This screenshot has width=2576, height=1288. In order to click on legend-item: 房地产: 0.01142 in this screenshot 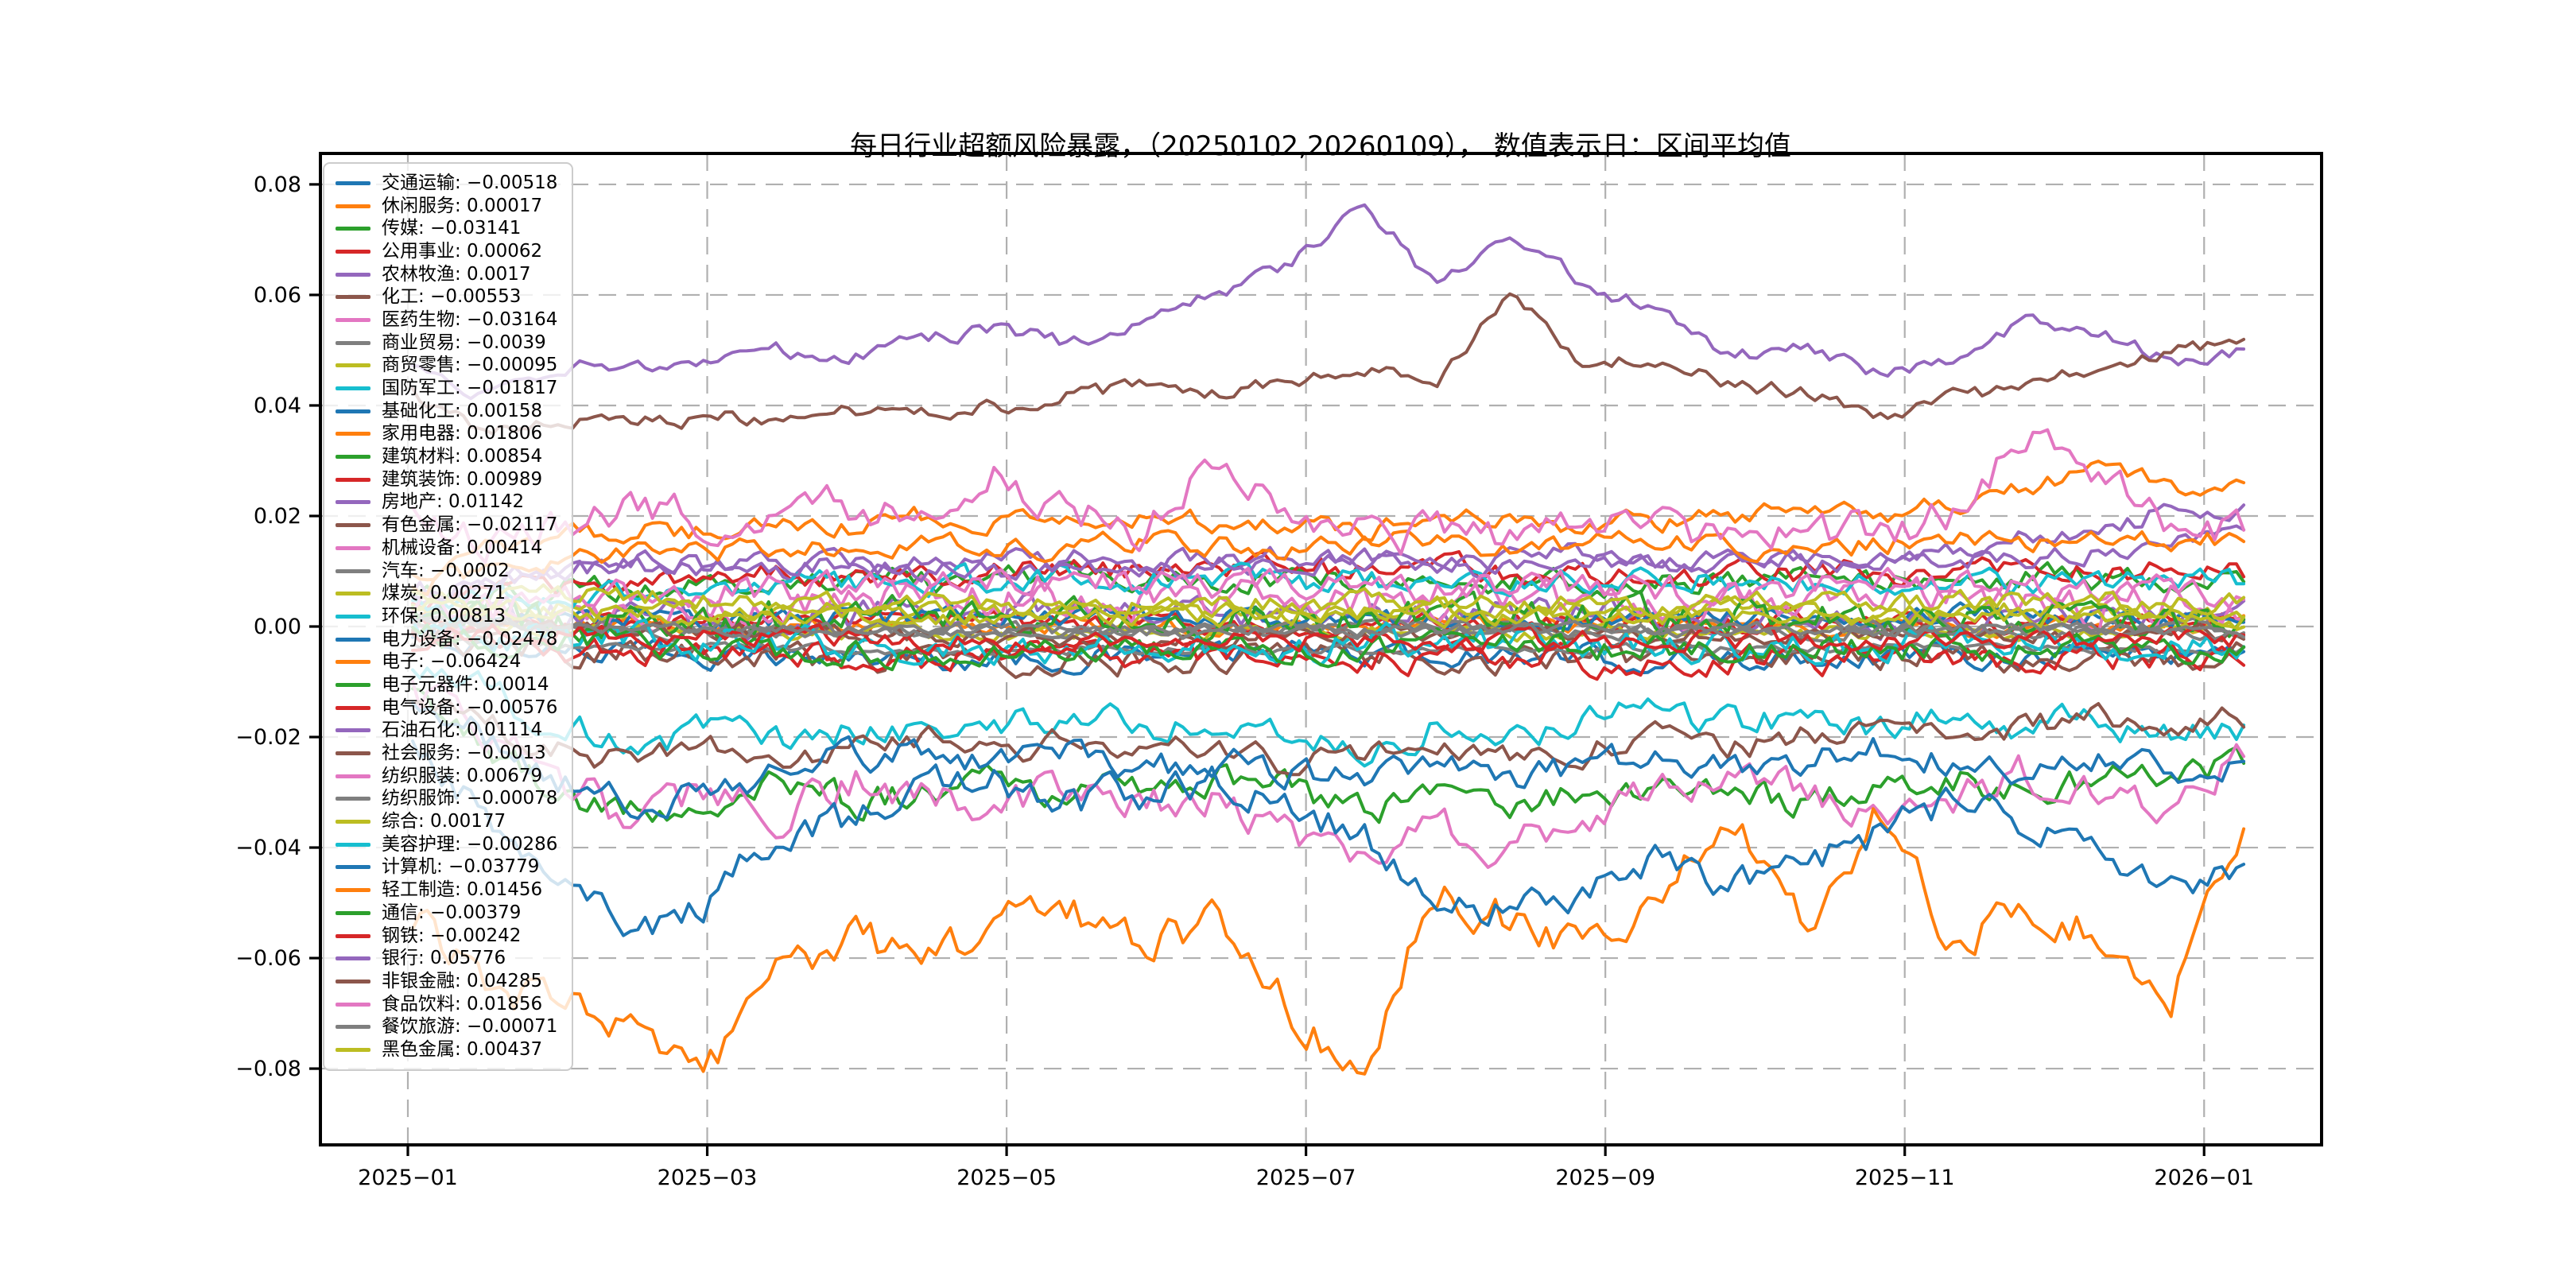, I will do `click(446, 502)`.